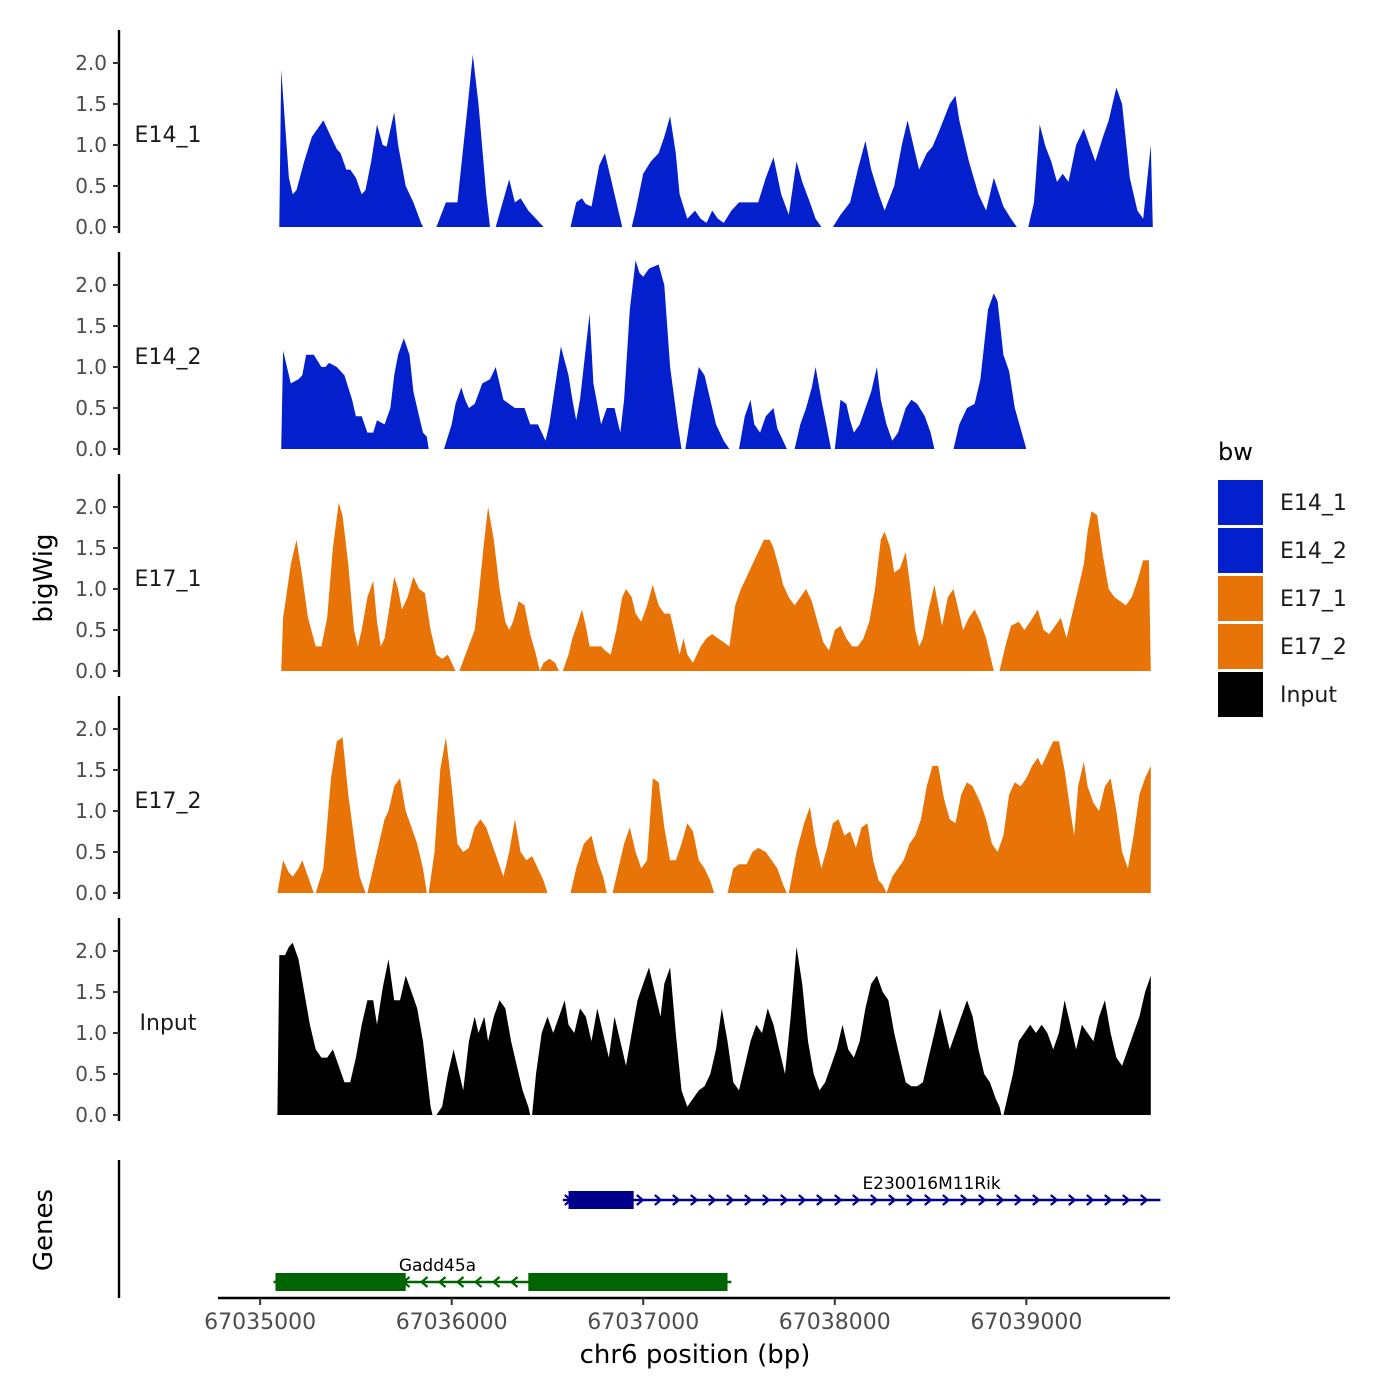 This screenshot has height=1400, width=1400. I want to click on x-tick-label: 67035000, so click(260, 1322).